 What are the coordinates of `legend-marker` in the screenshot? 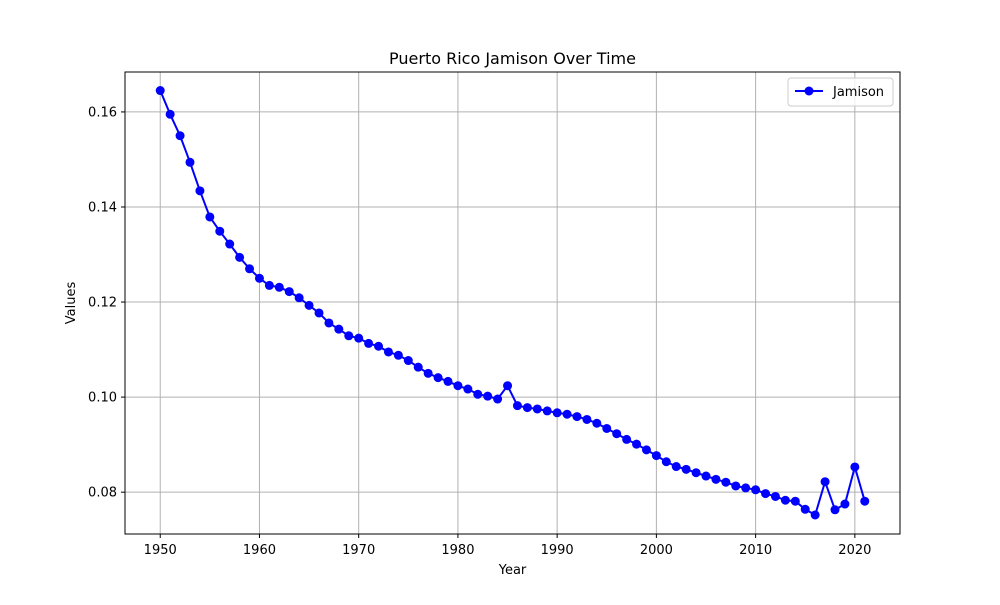 It's located at (809, 91).